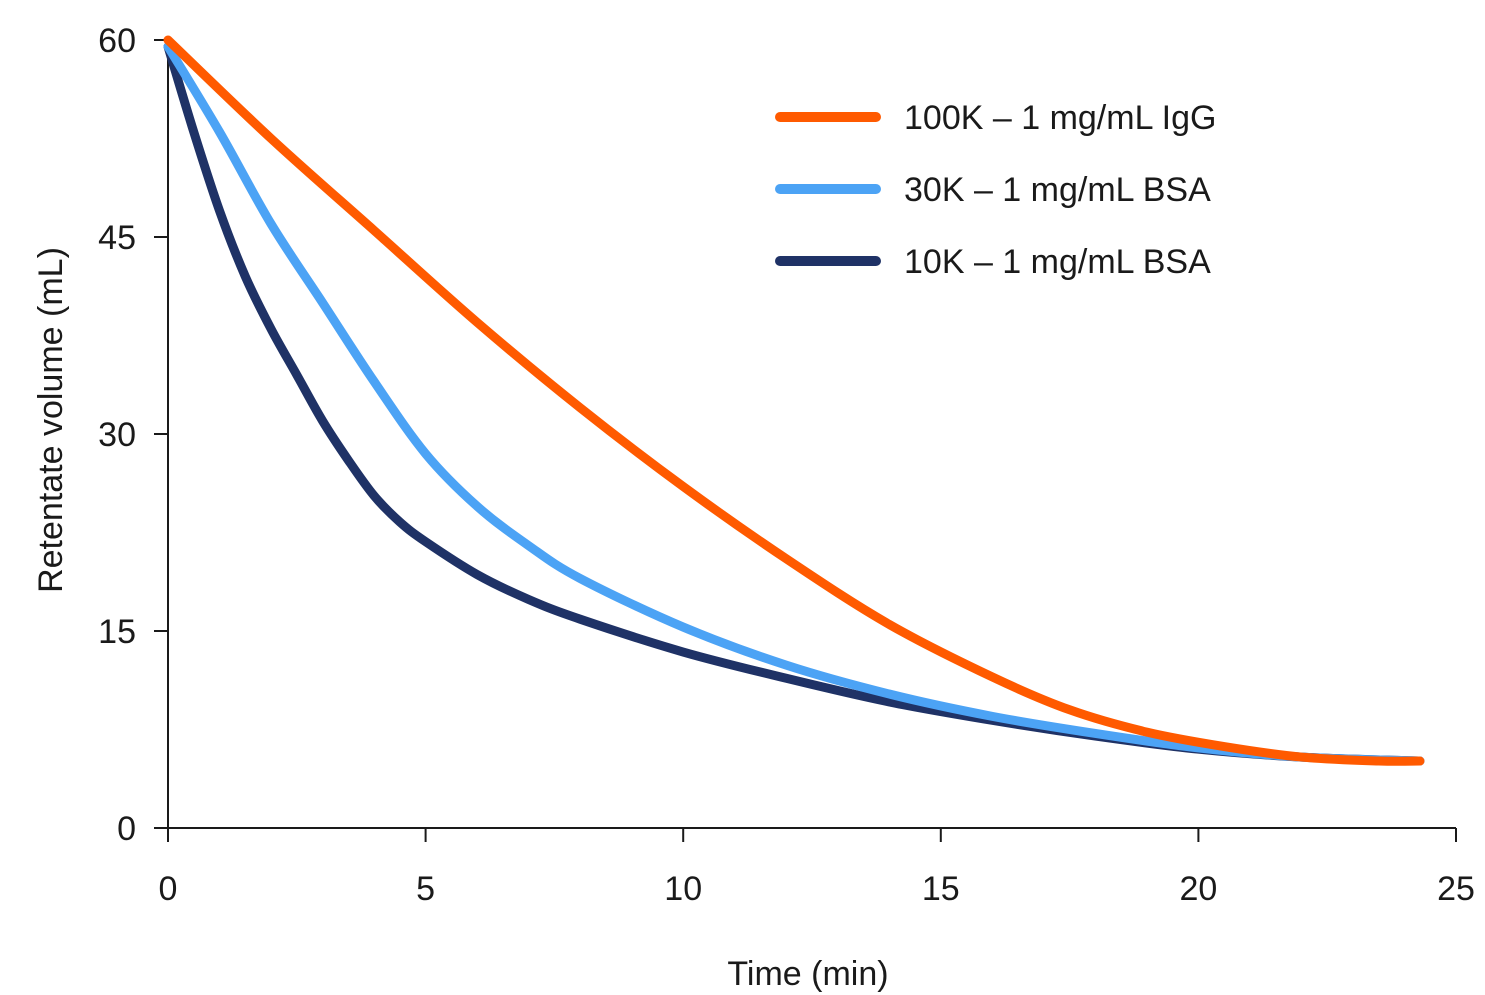 The height and width of the screenshot is (995, 1485). I want to click on y-tick-label: 15, so click(117, 632).